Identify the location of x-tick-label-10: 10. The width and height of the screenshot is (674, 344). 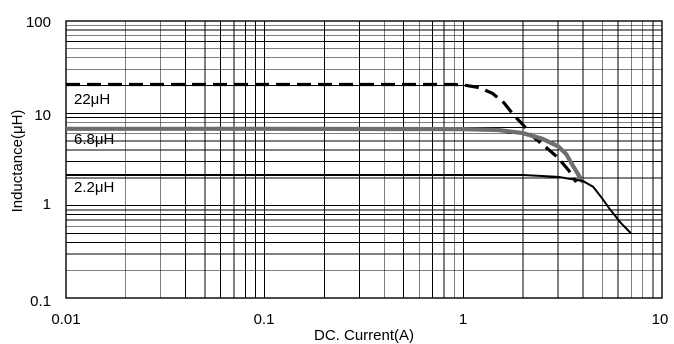
(660, 319).